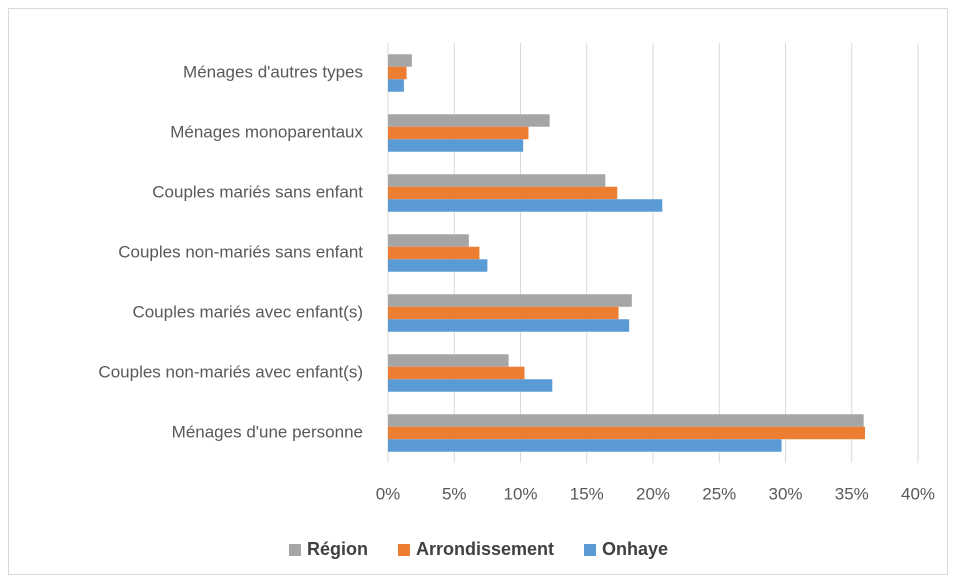 The height and width of the screenshot is (583, 957). I want to click on x-tick-label: 35%, so click(852, 493).